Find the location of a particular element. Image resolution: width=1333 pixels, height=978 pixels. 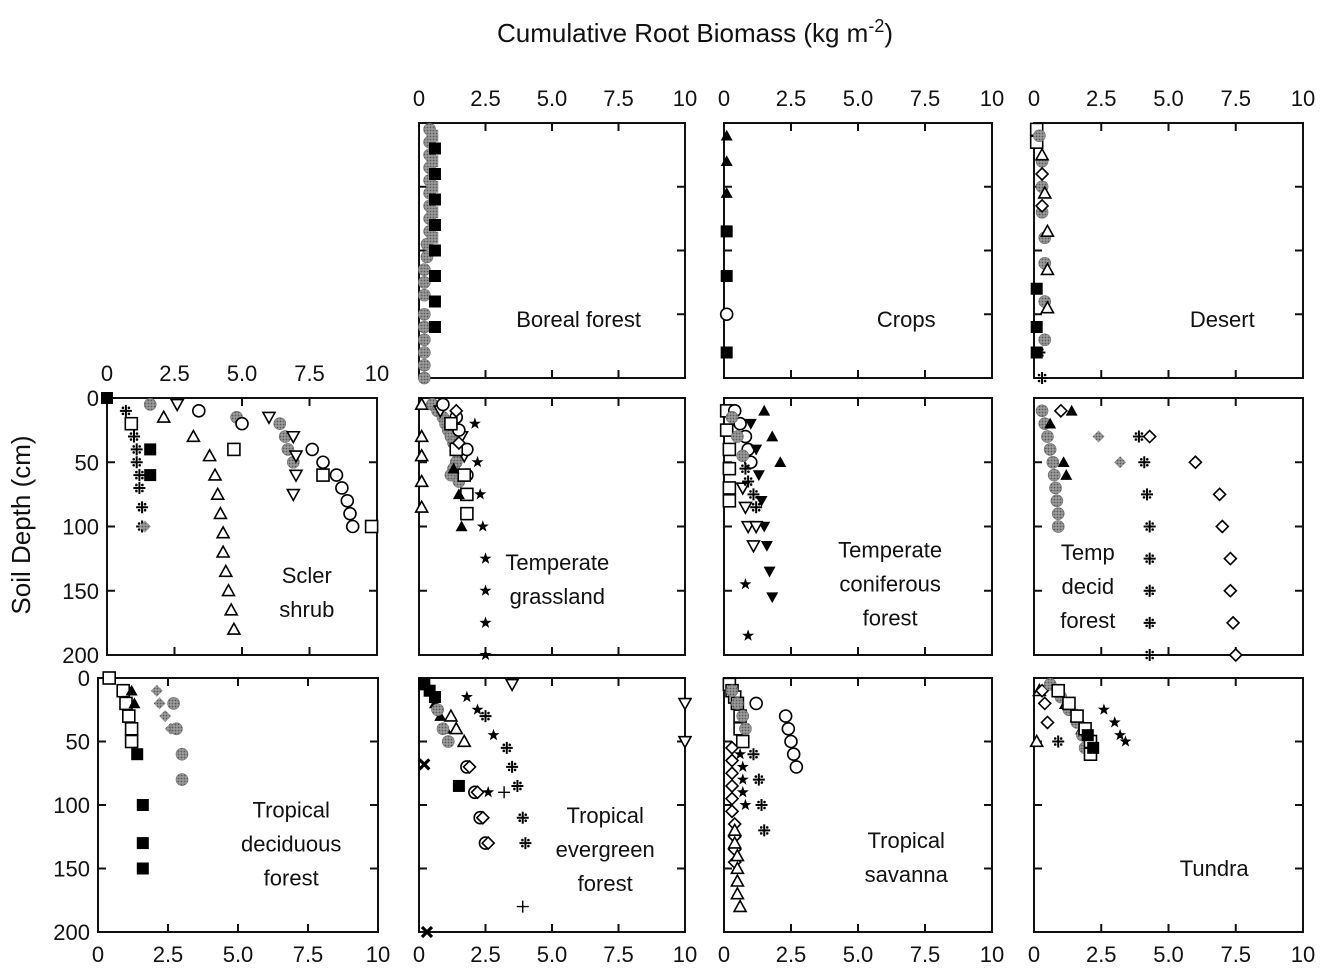

panel-tundra: 0 2.5 5.0 7.5 10 Tundra is located at coordinates (1171, 822).